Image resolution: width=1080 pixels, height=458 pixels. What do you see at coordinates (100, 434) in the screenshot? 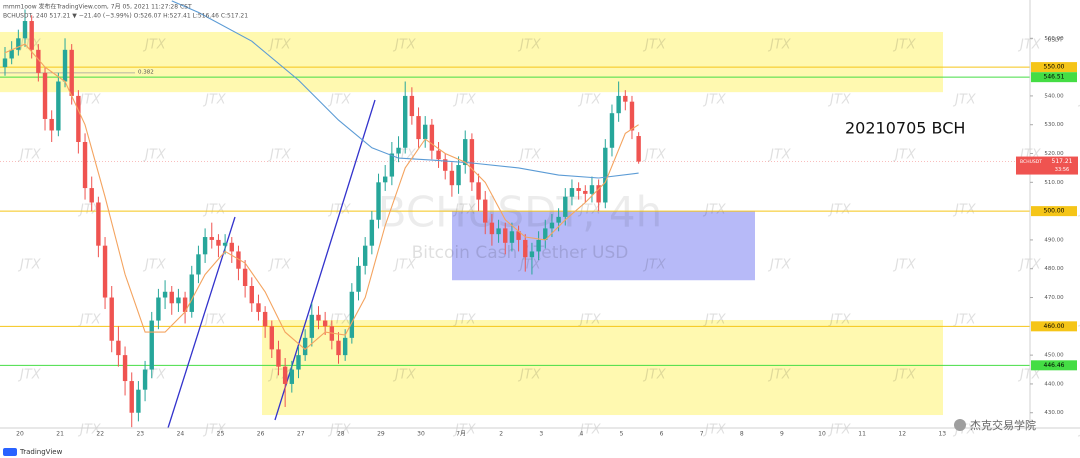
I see `x-tick-label: 22` at bounding box center [100, 434].